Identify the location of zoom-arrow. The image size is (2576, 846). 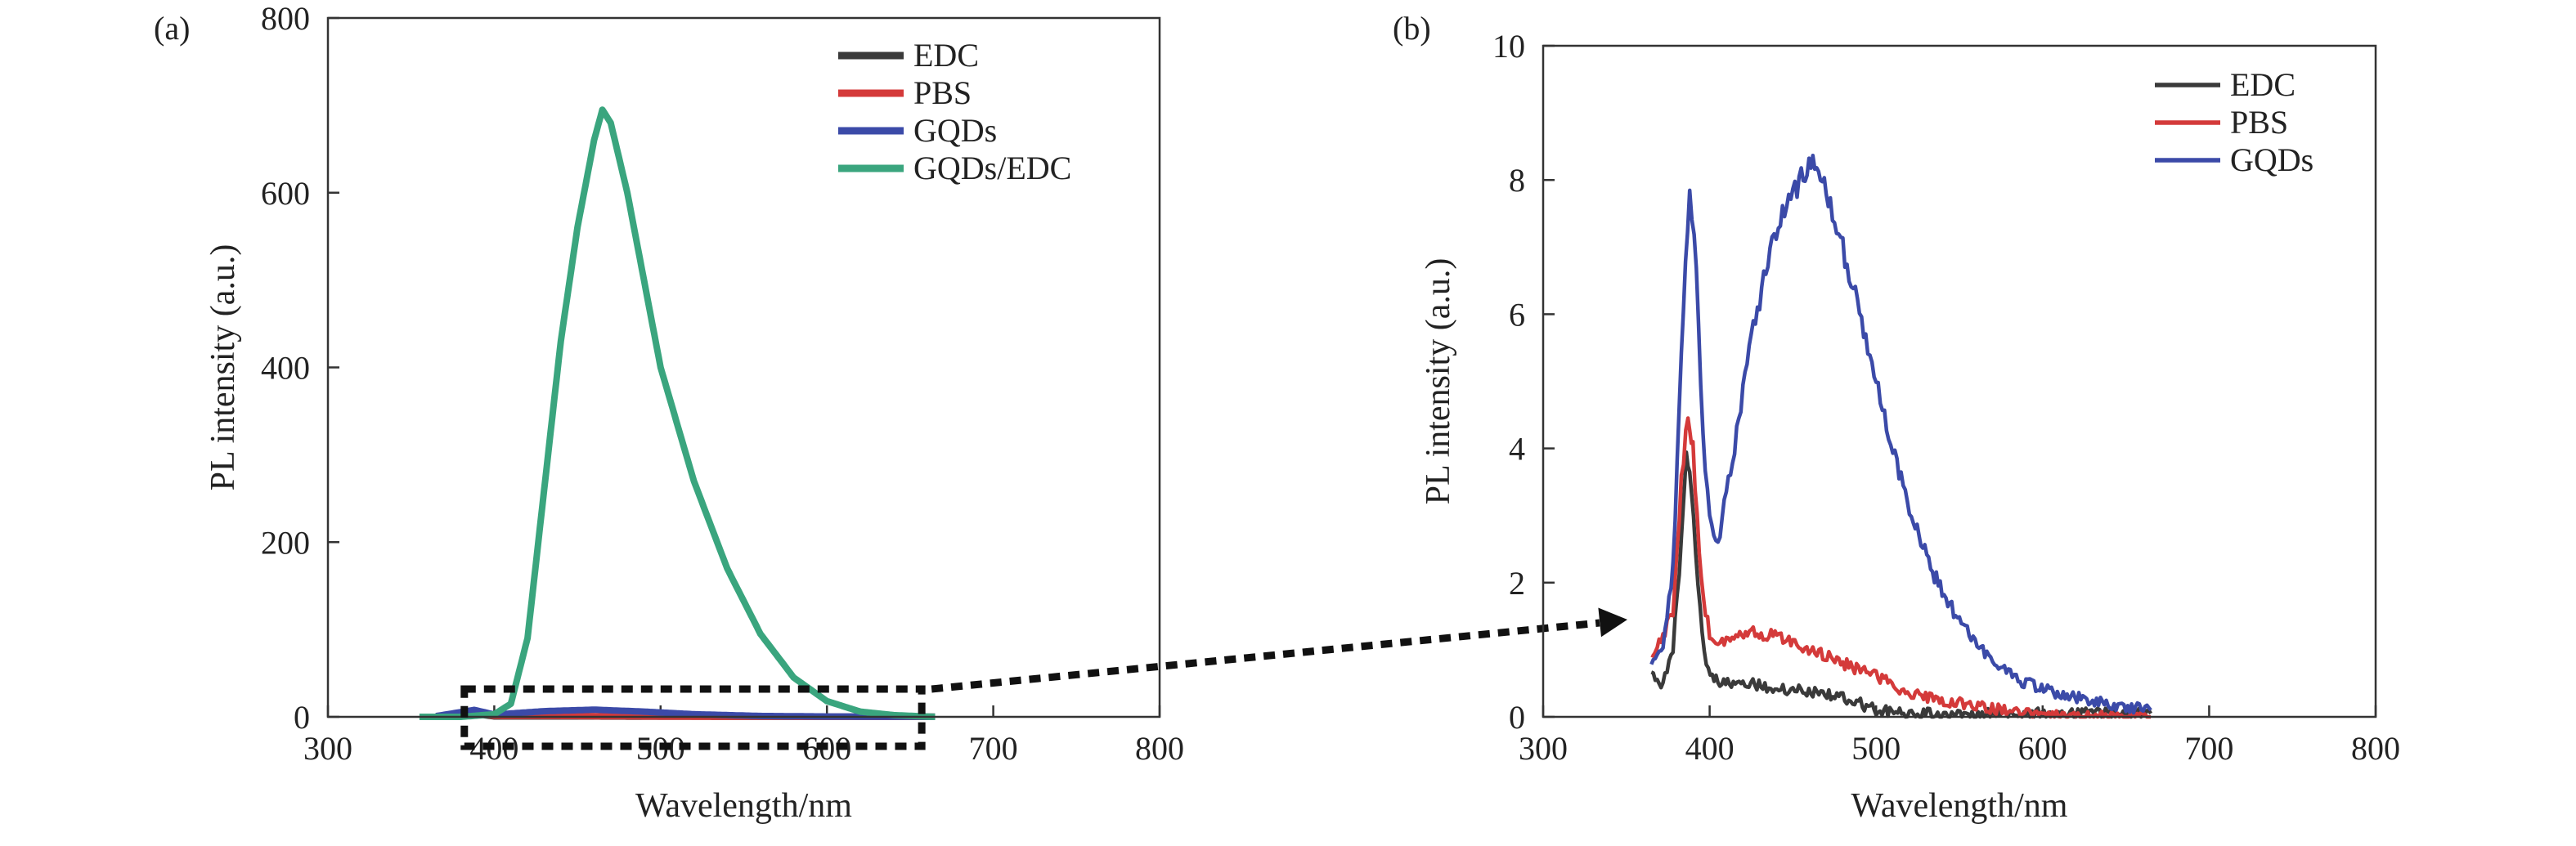
(1265, 656).